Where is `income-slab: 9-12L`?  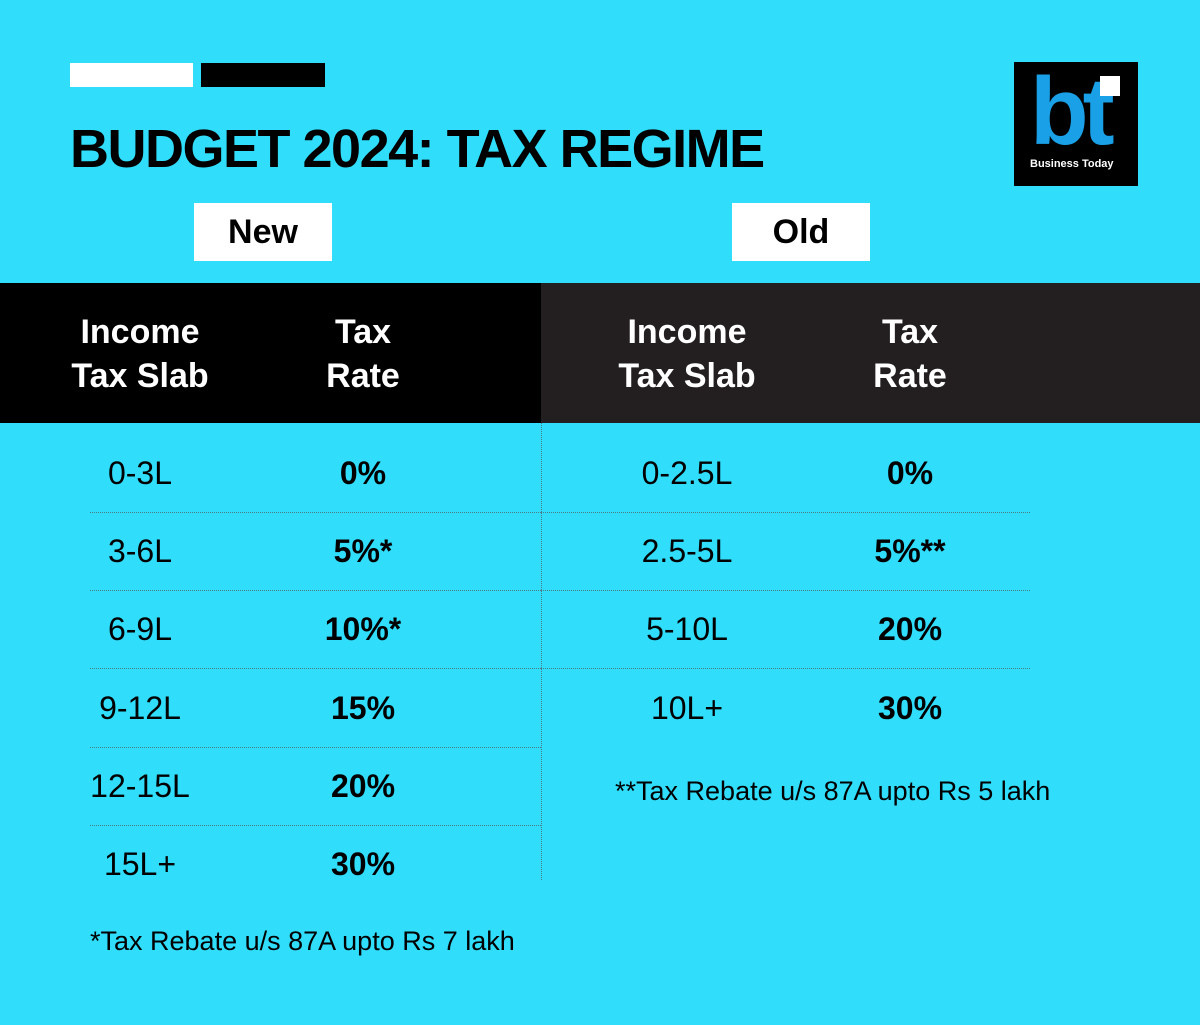 income-slab: 9-12L is located at coordinates (140, 707).